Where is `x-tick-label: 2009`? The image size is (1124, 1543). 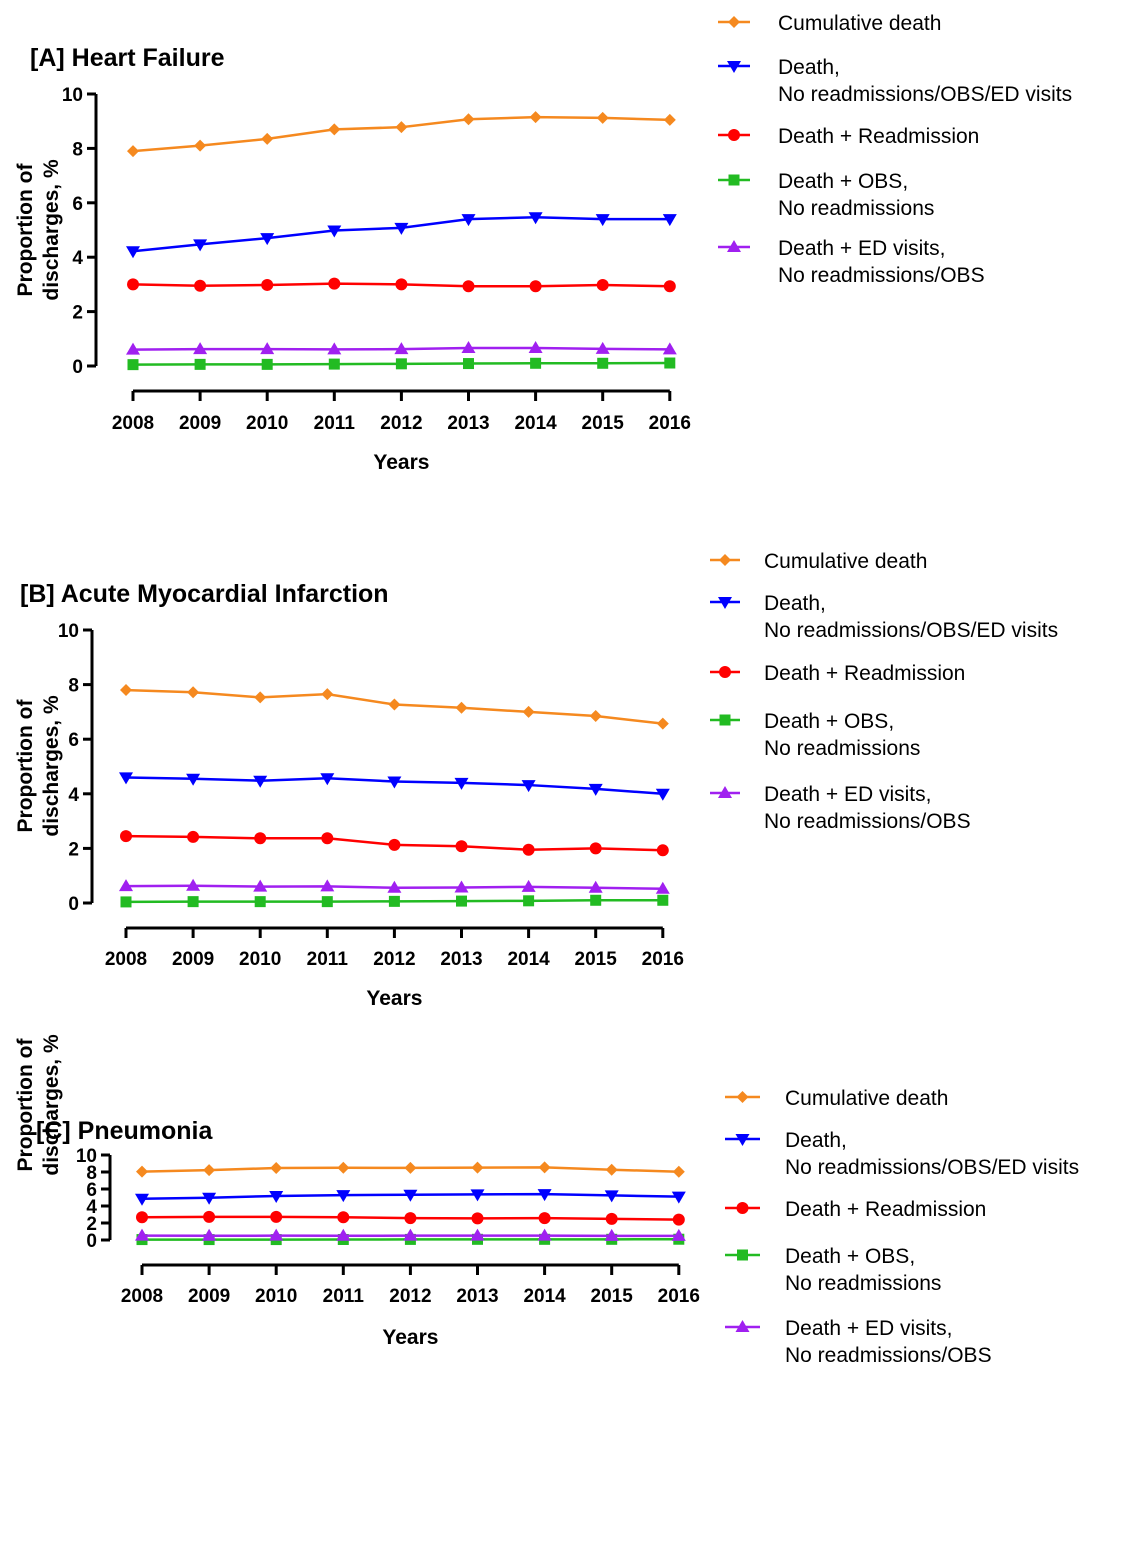
x-tick-label: 2009 is located at coordinates (209, 1296).